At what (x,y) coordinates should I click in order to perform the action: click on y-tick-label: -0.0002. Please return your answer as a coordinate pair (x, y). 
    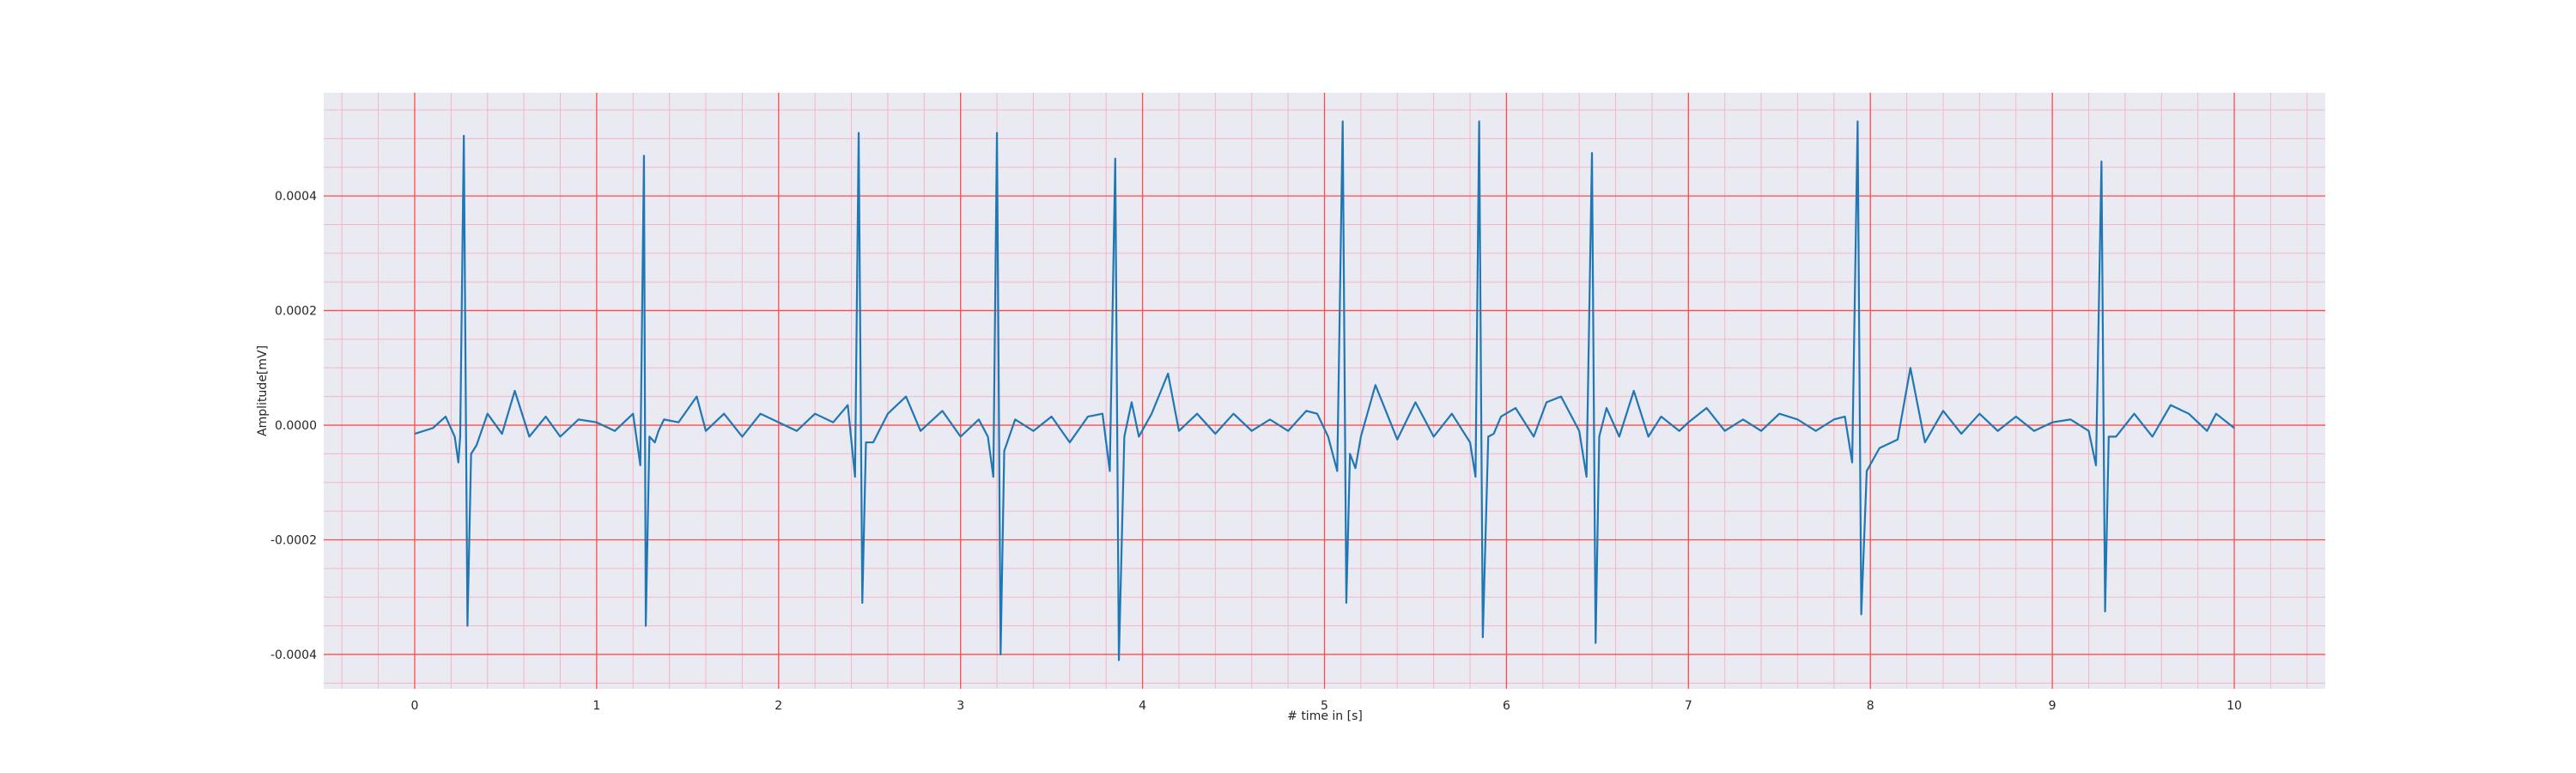
    Looking at the image, I should click on (293, 541).